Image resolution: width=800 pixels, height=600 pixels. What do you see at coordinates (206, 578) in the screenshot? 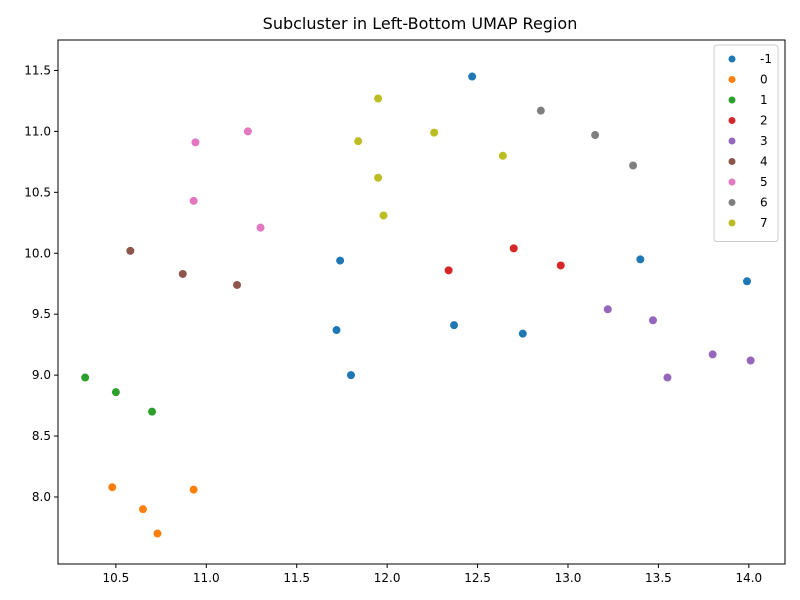
I see `x-tick-label: 11.0` at bounding box center [206, 578].